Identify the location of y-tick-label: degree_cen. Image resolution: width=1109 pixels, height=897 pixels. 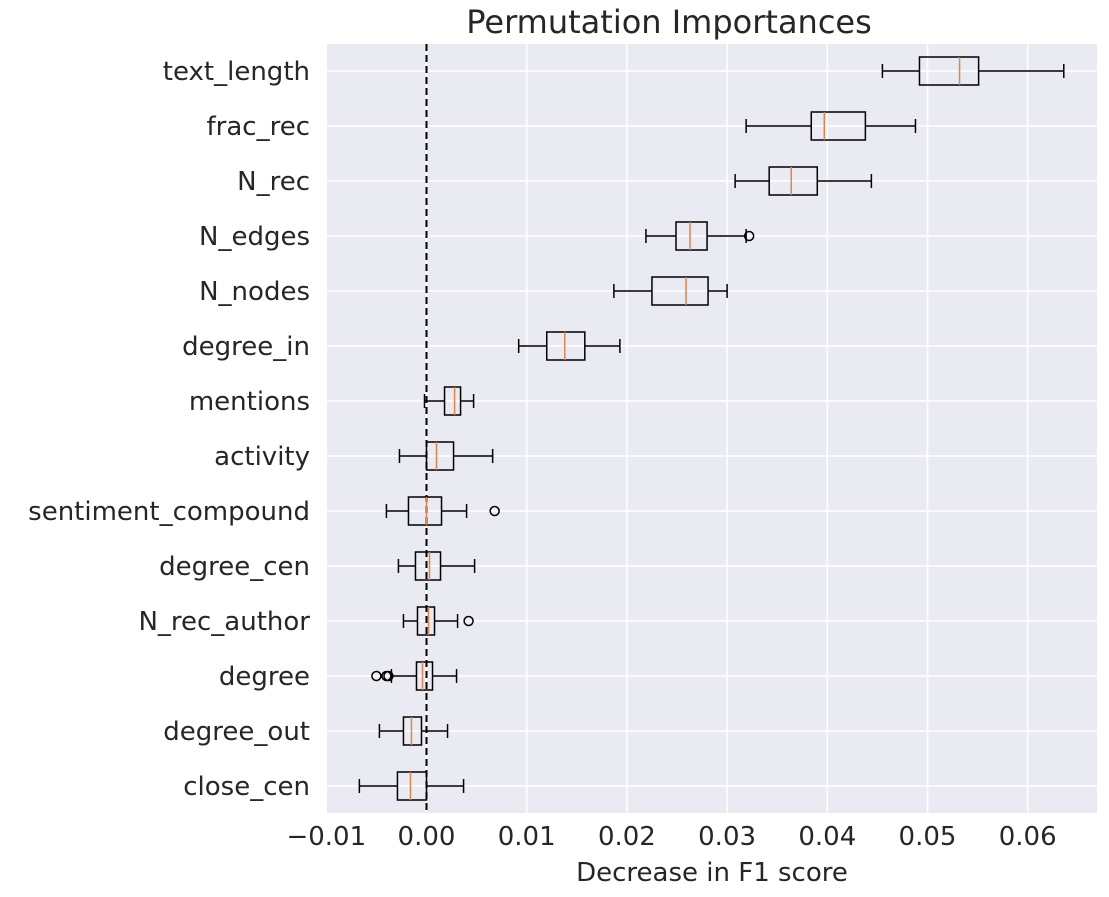
(234, 567).